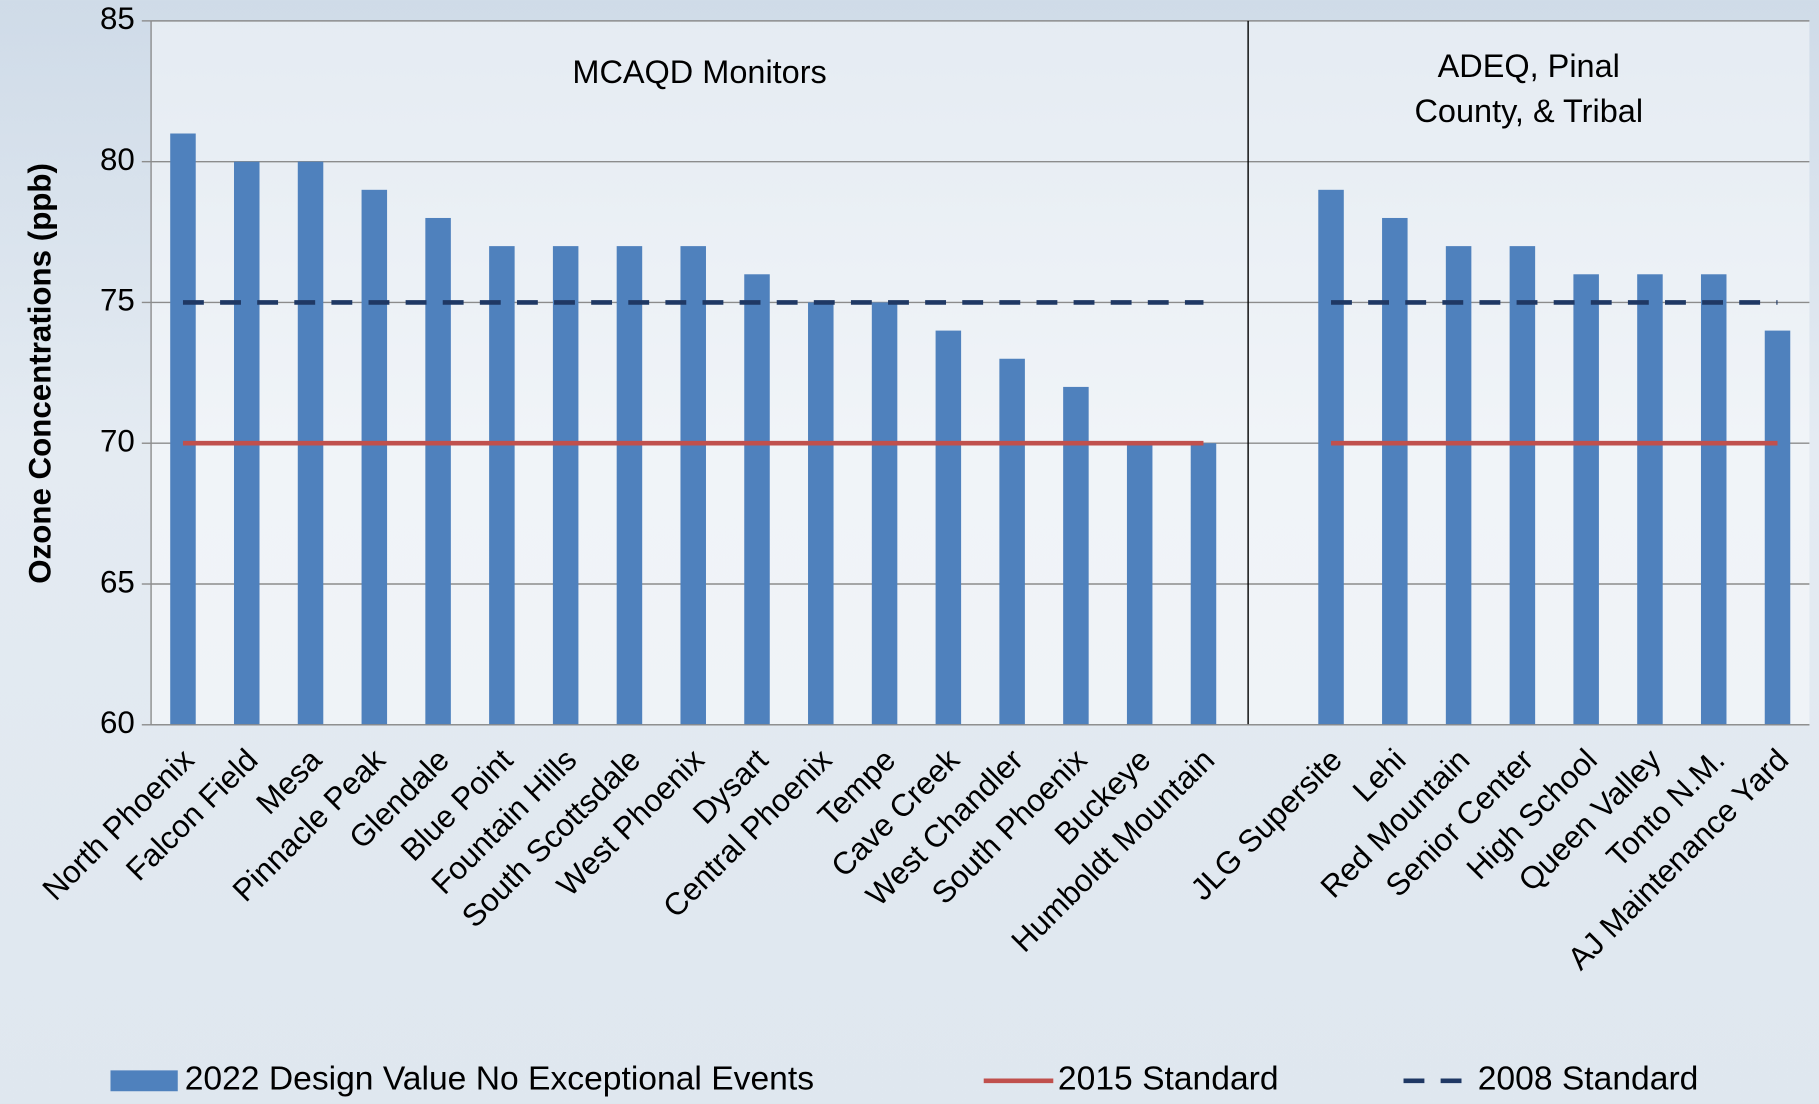 The height and width of the screenshot is (1104, 1819). Describe the element at coordinates (499, 1079) in the screenshot. I see `legend-label: 2022 Design Value No Exceptional Events` at that location.